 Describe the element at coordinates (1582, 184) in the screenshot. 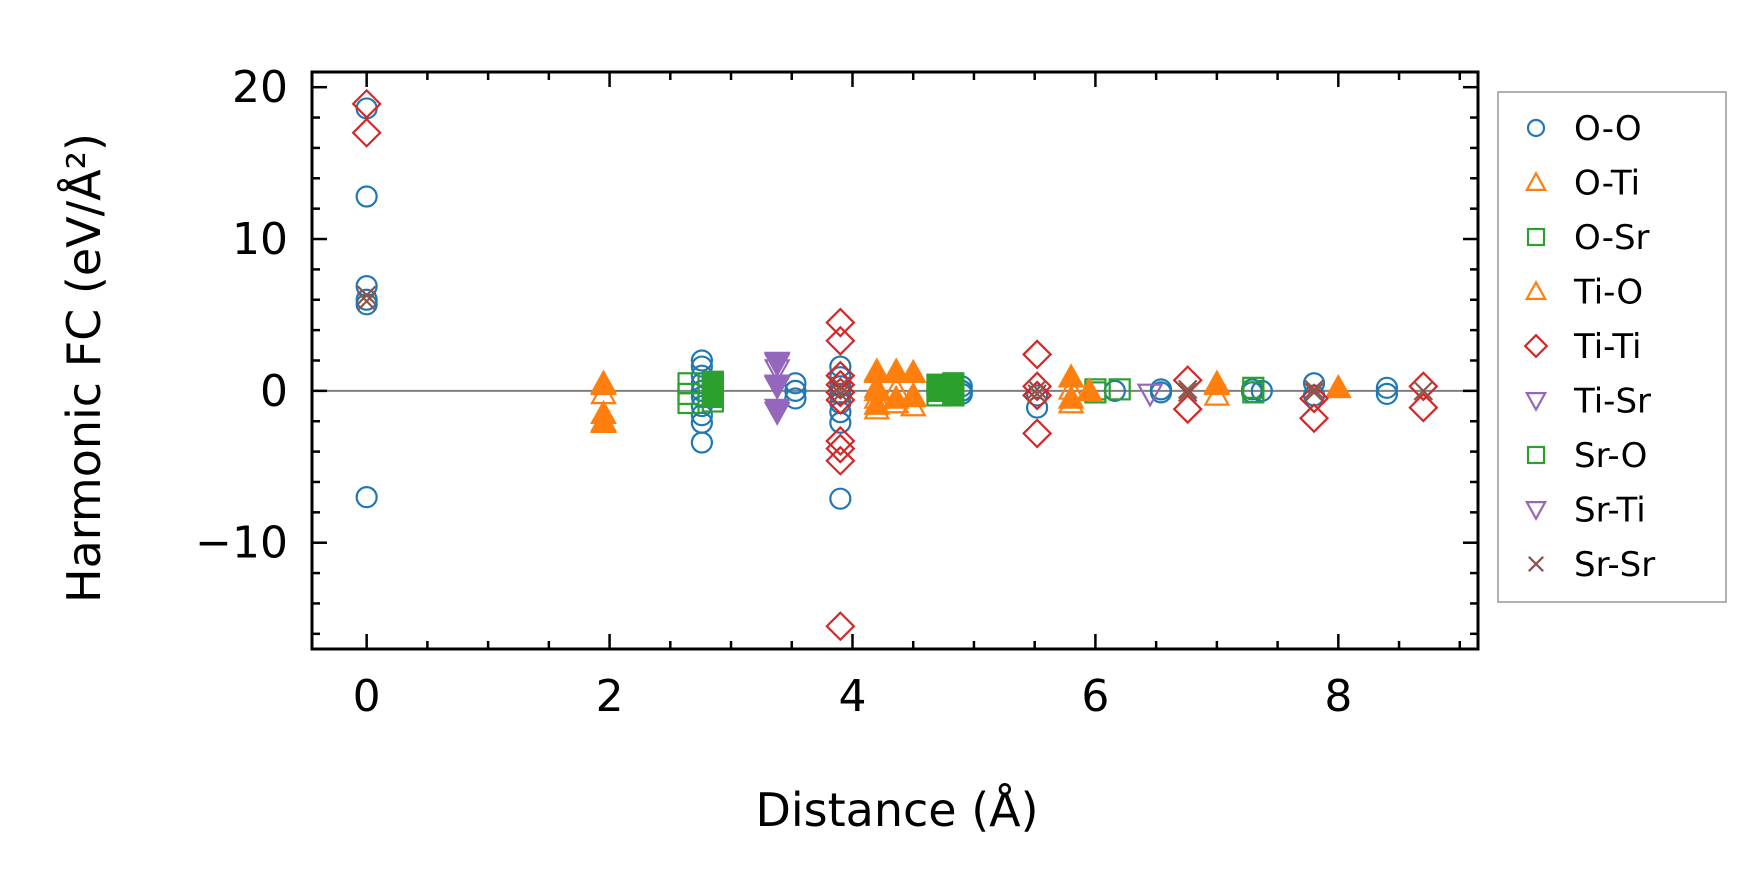

I see `legend-item-o-ti: O-Ti` at that location.